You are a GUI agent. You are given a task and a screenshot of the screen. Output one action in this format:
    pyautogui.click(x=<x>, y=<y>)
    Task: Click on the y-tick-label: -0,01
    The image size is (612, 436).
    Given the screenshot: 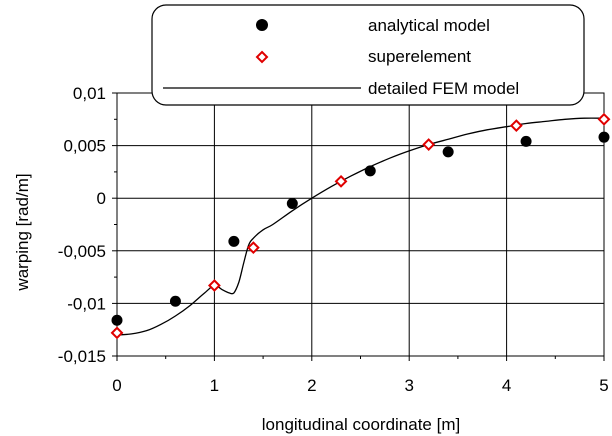 What is the action you would take?
    pyautogui.click(x=86, y=303)
    